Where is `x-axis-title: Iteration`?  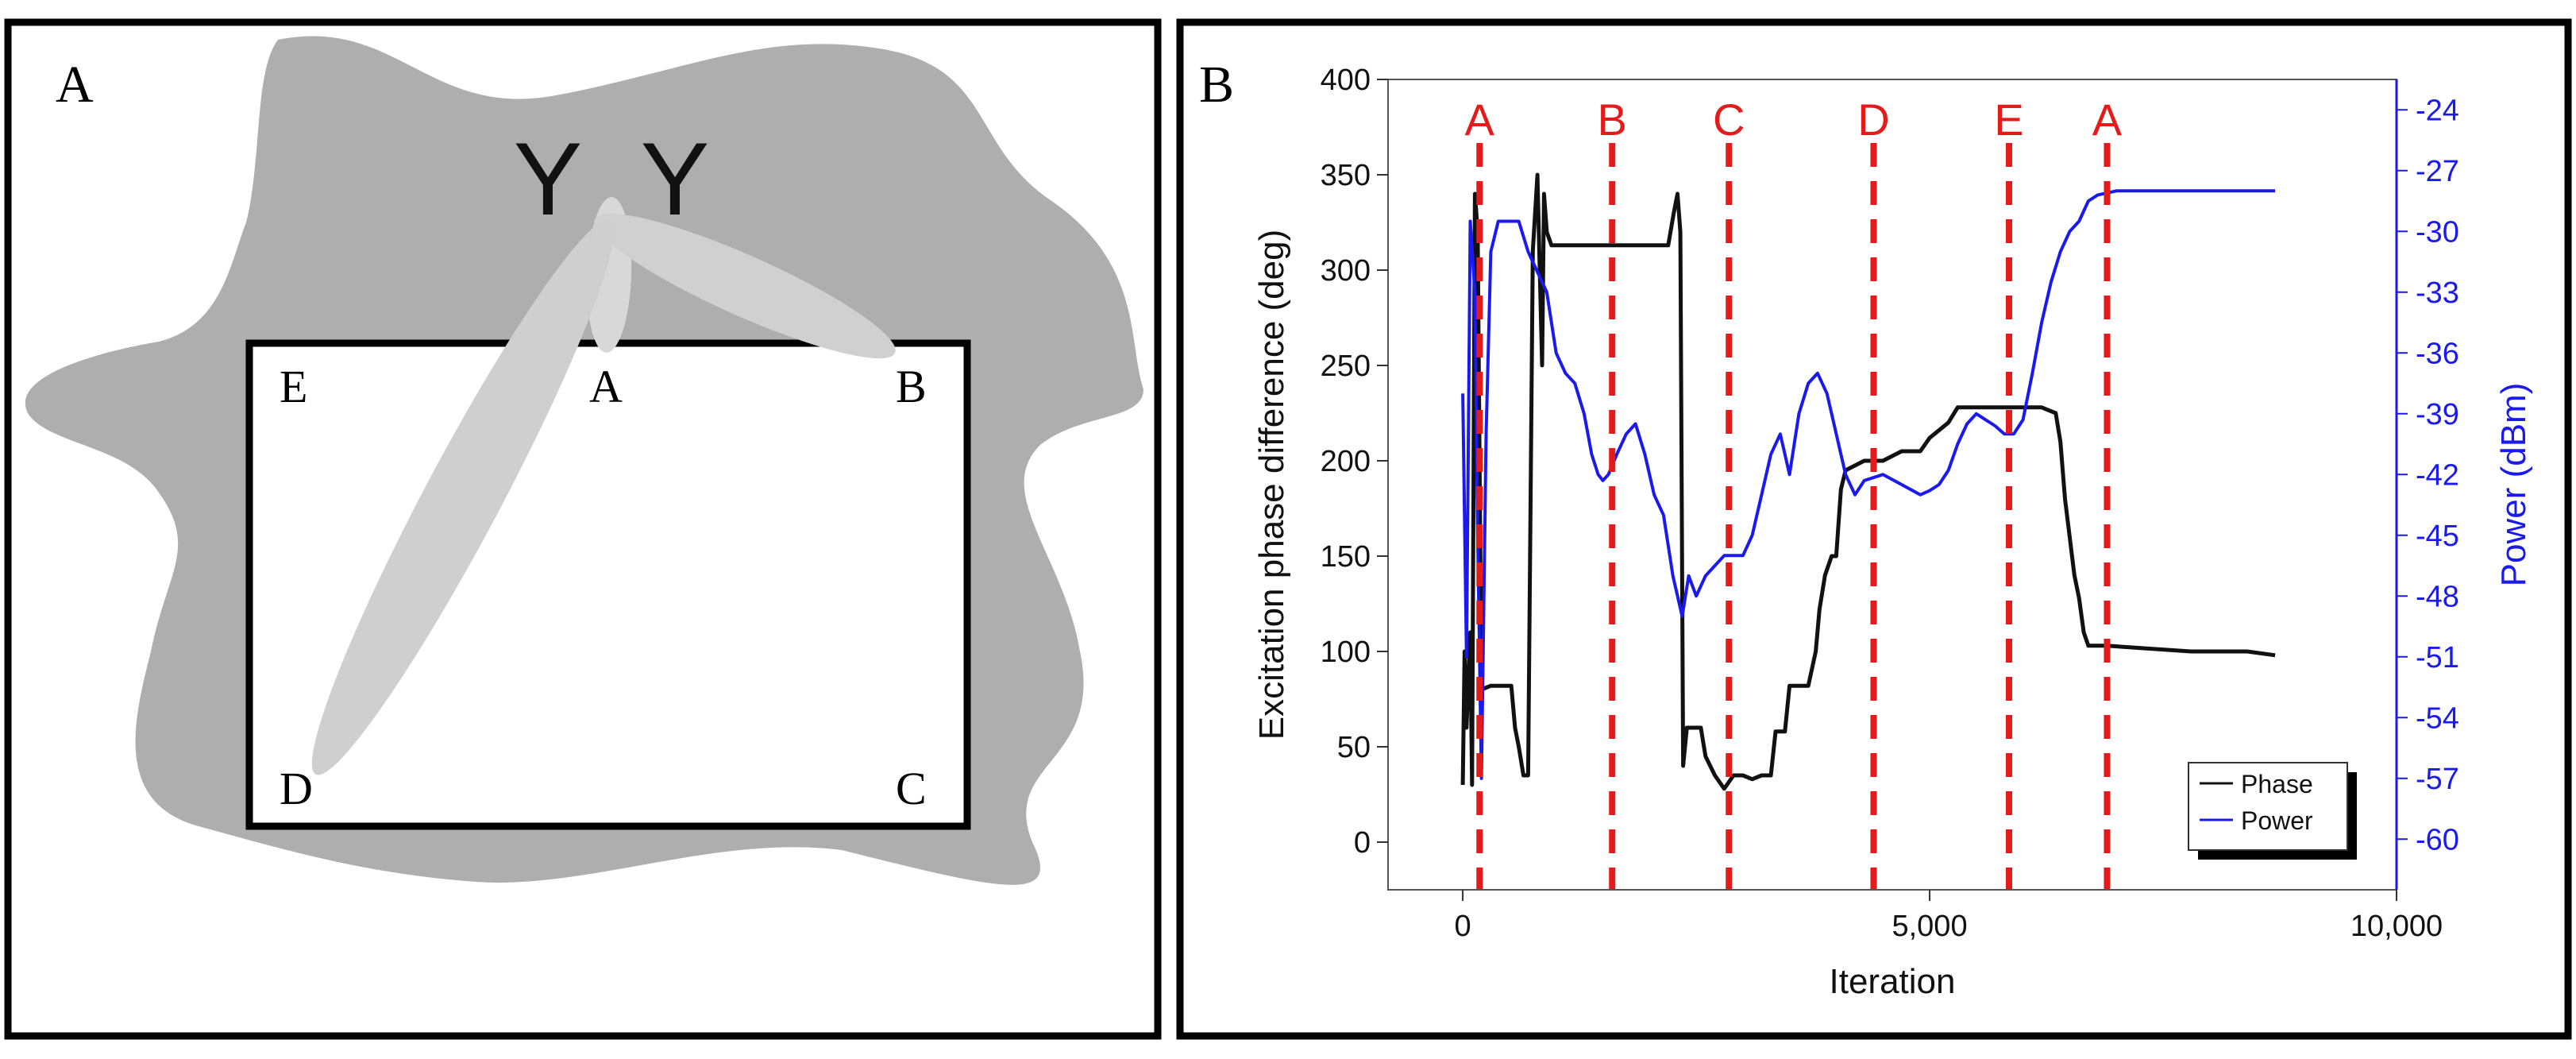 x-axis-title: Iteration is located at coordinates (1893, 981).